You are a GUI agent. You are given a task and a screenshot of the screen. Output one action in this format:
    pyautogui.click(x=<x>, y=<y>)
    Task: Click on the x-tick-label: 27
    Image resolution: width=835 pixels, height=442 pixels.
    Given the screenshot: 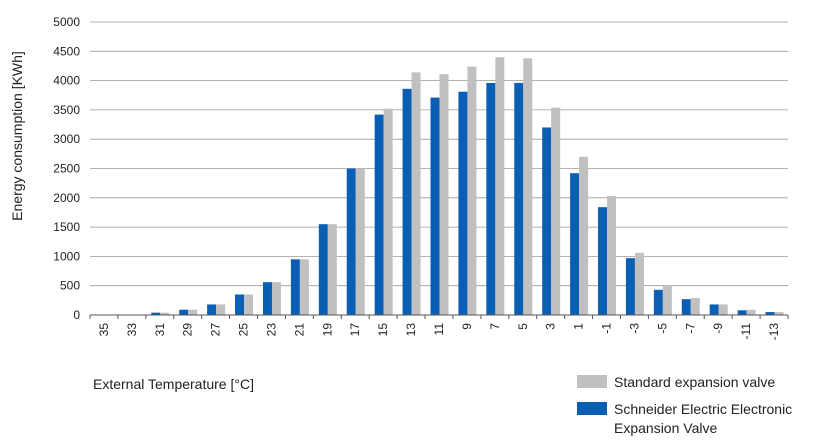 What is the action you would take?
    pyautogui.click(x=216, y=330)
    